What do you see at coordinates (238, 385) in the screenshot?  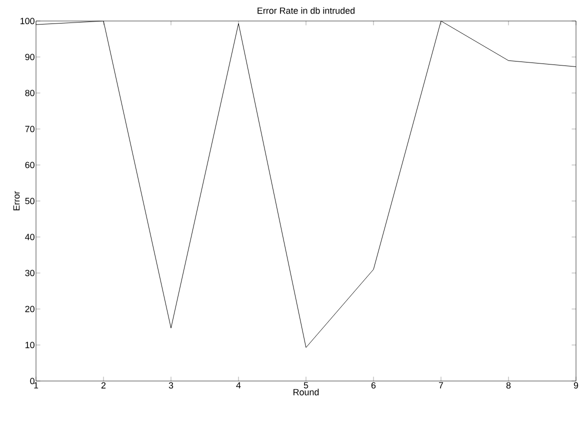 I see `x-tick-label: 4` at bounding box center [238, 385].